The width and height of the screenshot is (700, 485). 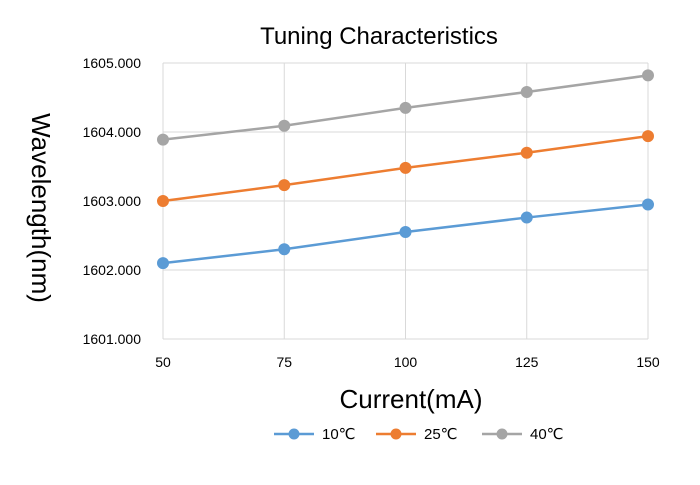 I want to click on x-tick-label: 125, so click(x=527, y=362).